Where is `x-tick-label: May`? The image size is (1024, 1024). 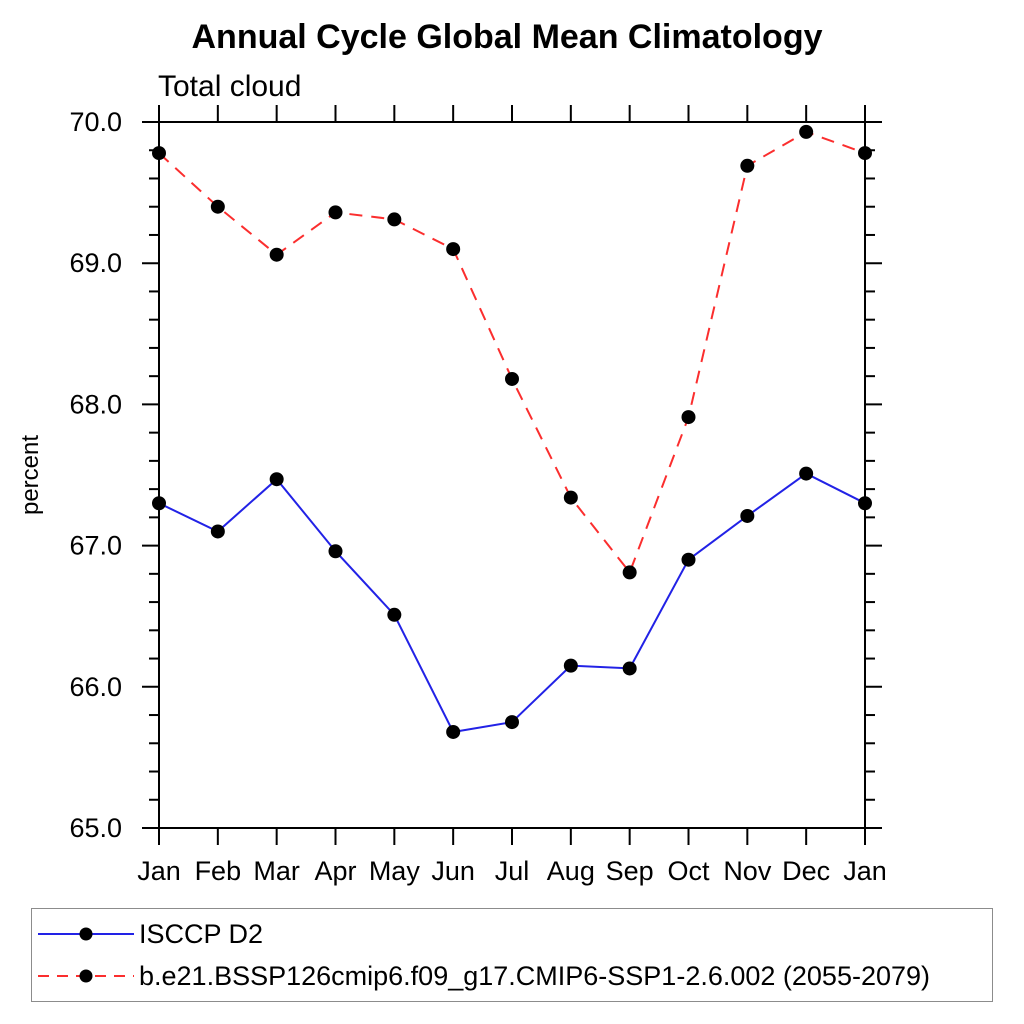 x-tick-label: May is located at coordinates (395, 871).